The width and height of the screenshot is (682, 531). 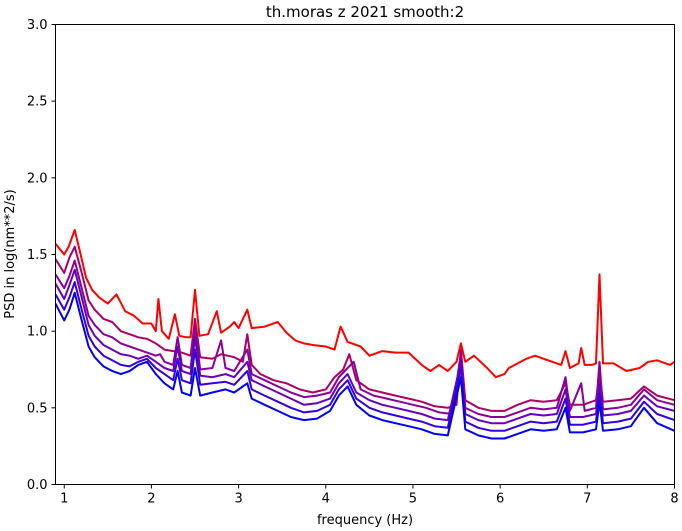 I want to click on x-tick-label: 6, so click(x=500, y=499).